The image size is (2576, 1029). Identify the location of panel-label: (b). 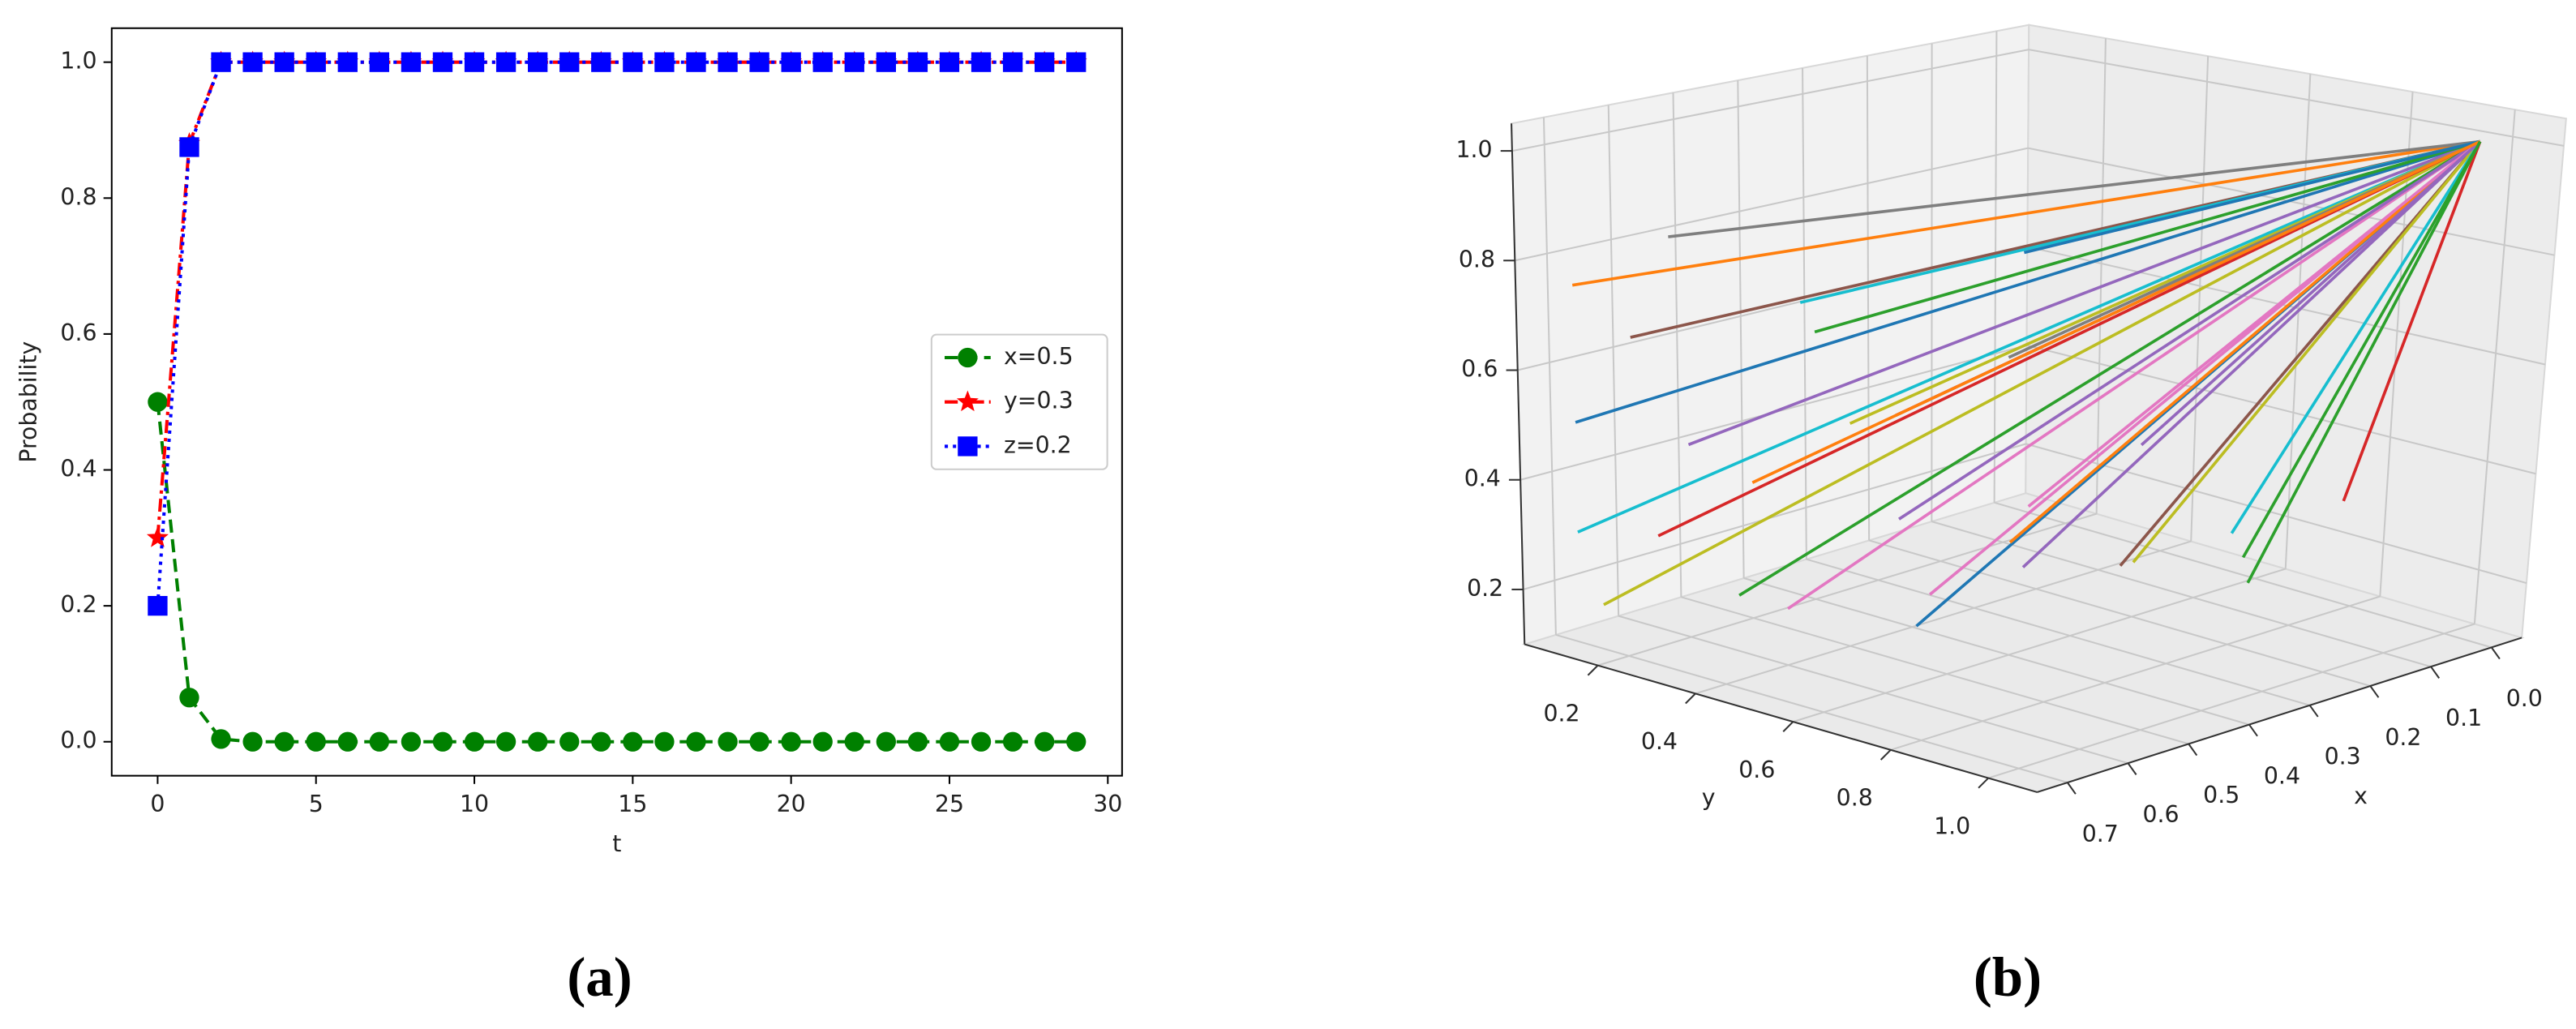
(2008, 977).